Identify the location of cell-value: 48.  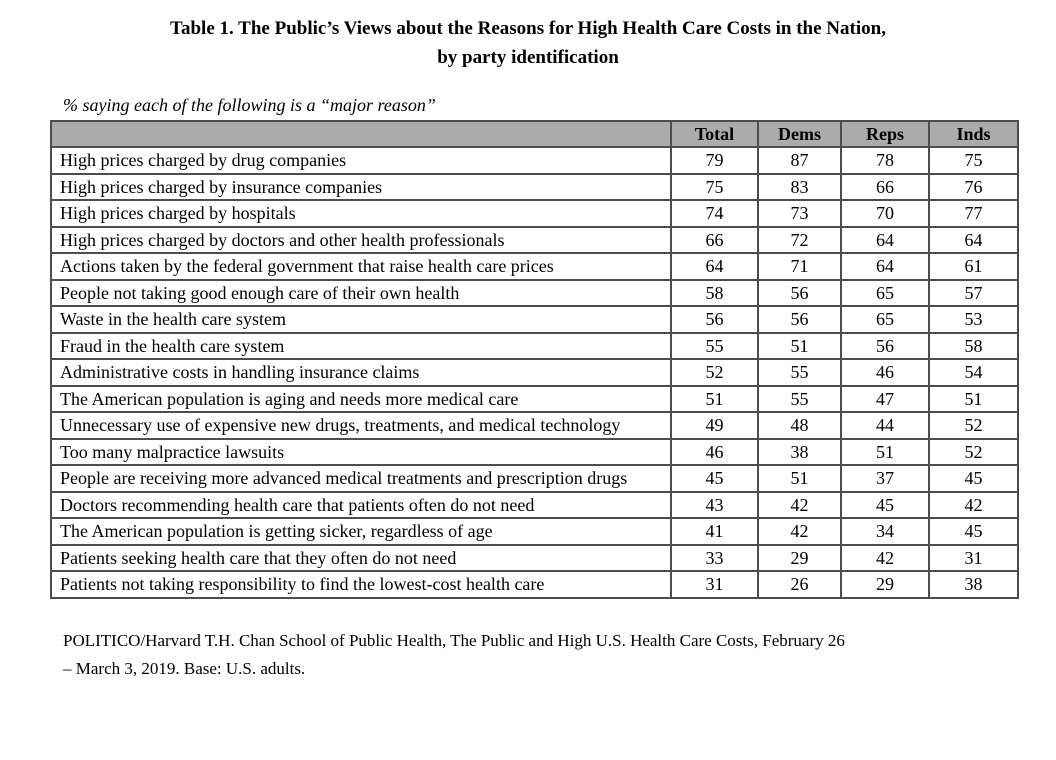
(799, 425).